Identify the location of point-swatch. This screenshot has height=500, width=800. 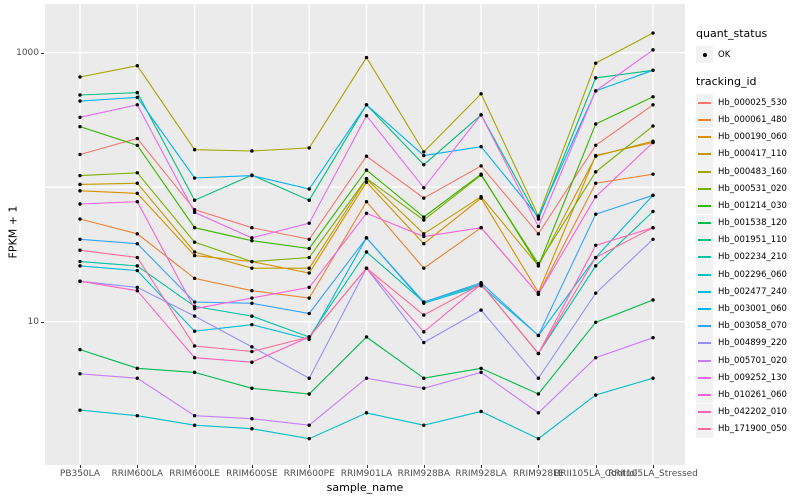
(704, 55).